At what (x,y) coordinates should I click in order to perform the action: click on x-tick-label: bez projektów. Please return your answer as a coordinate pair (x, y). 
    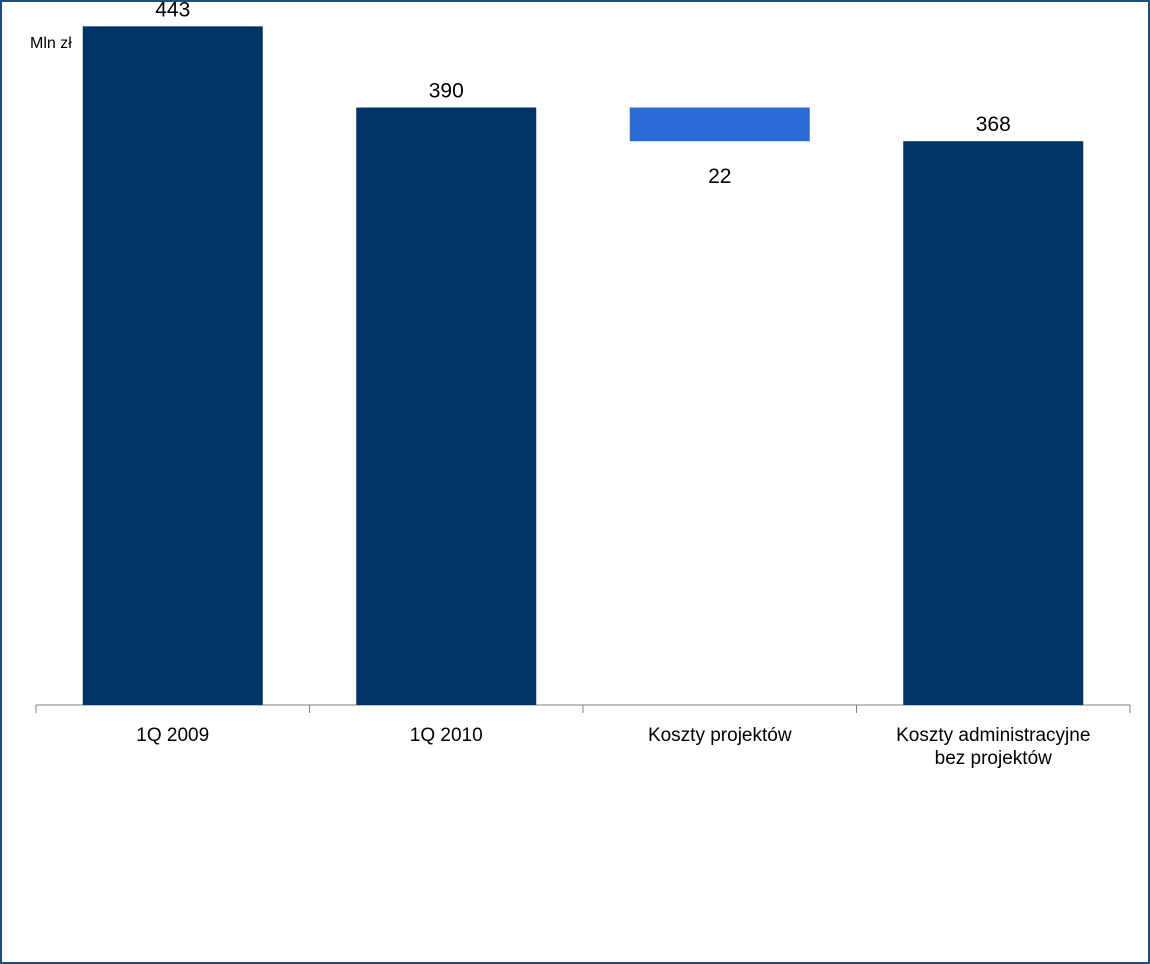
    Looking at the image, I should click on (994, 758).